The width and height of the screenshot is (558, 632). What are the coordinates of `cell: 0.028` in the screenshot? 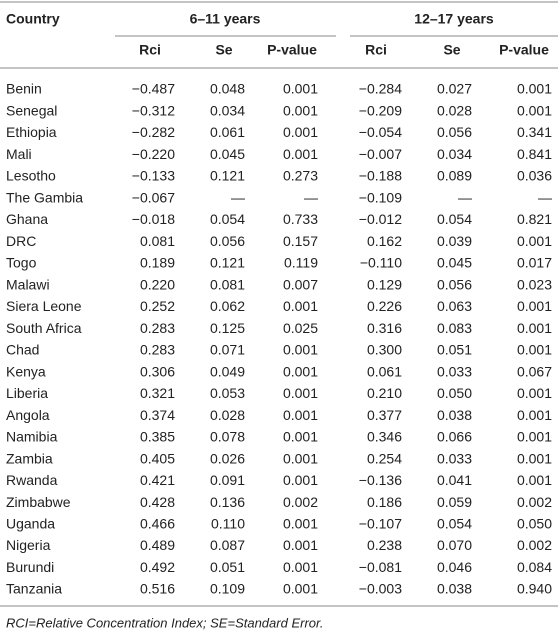 It's located at (454, 110).